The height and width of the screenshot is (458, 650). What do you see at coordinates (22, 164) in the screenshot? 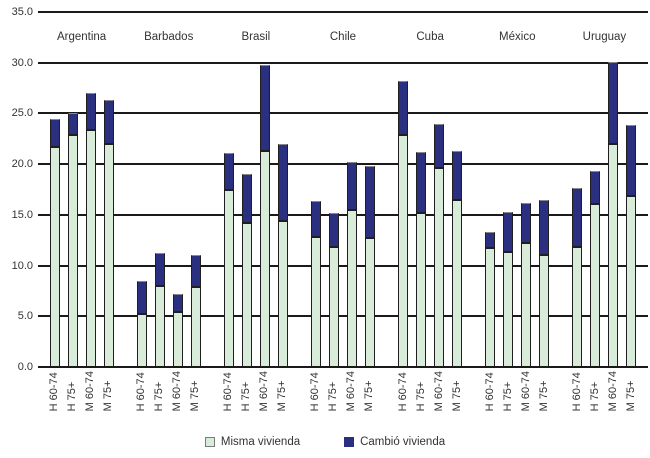
I see `y-axis-tick-label: 20.0` at bounding box center [22, 164].